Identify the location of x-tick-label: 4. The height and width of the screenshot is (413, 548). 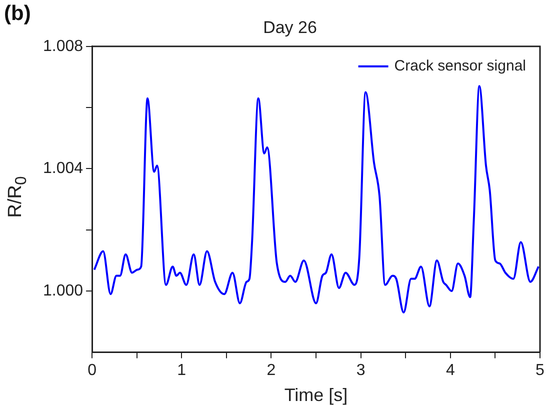
(450, 371).